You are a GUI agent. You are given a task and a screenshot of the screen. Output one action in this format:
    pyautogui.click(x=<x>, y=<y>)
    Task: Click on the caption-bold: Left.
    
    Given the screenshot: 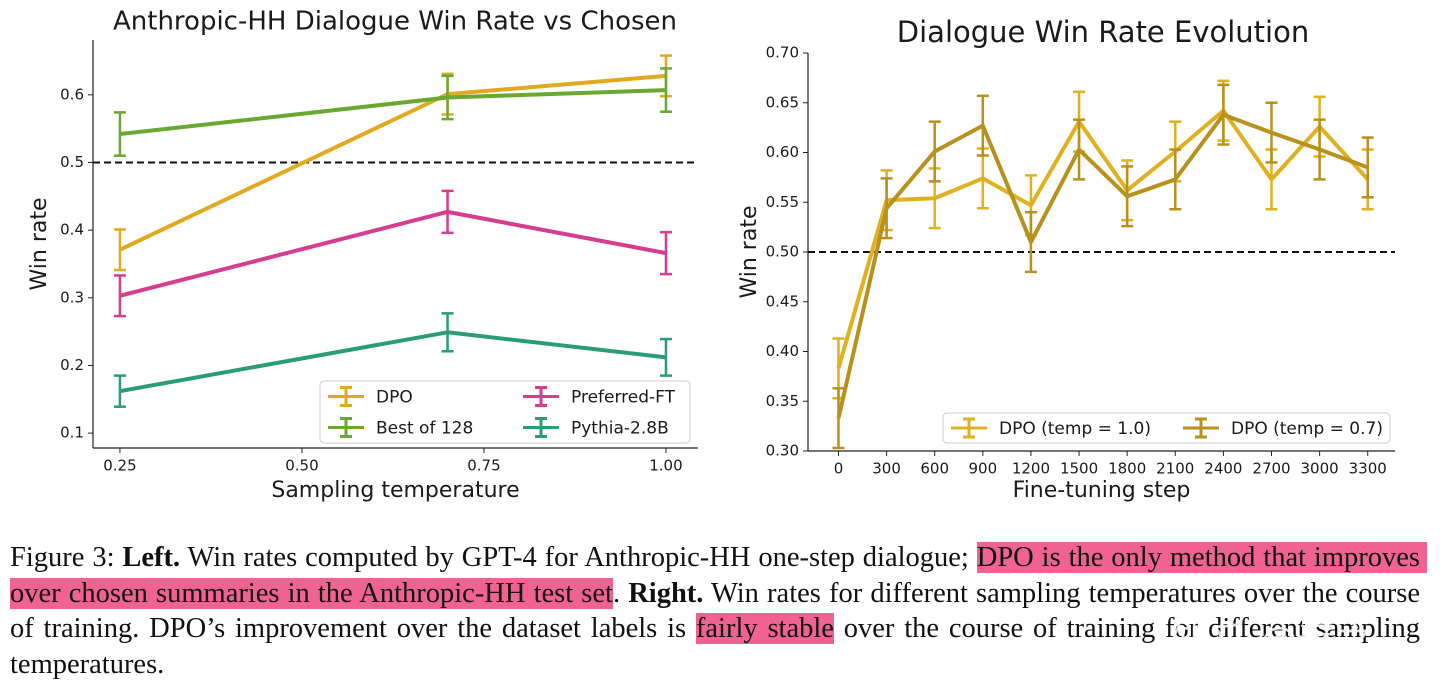 What is the action you would take?
    pyautogui.click(x=151, y=557)
    